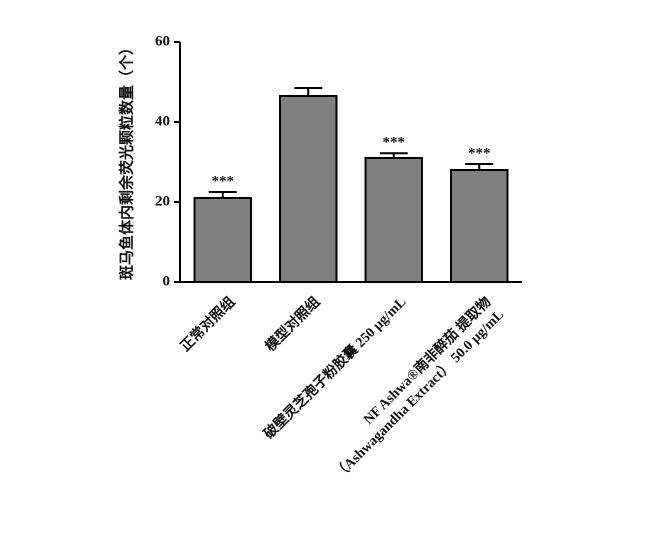  Describe the element at coordinates (162, 41) in the screenshot. I see `y-tick-label: 60` at that location.